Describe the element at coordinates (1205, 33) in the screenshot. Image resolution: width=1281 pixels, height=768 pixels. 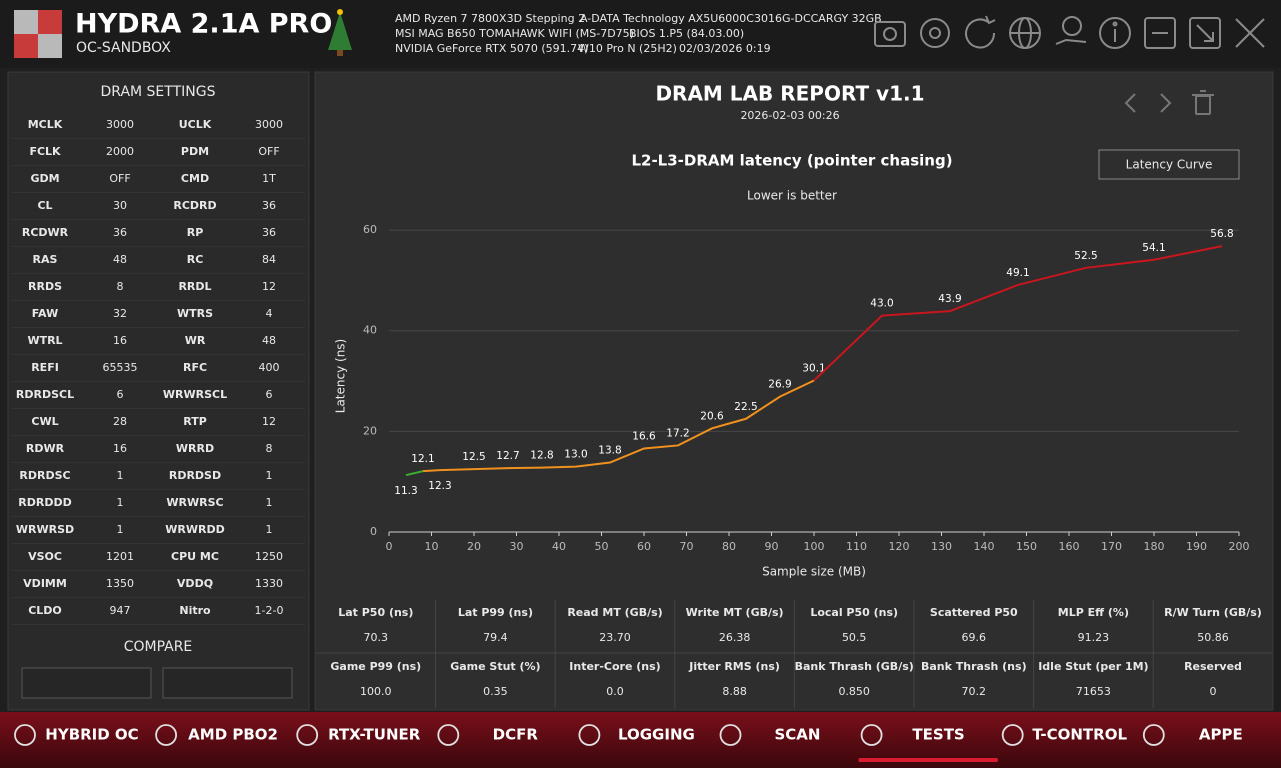
I see `restore-button` at that location.